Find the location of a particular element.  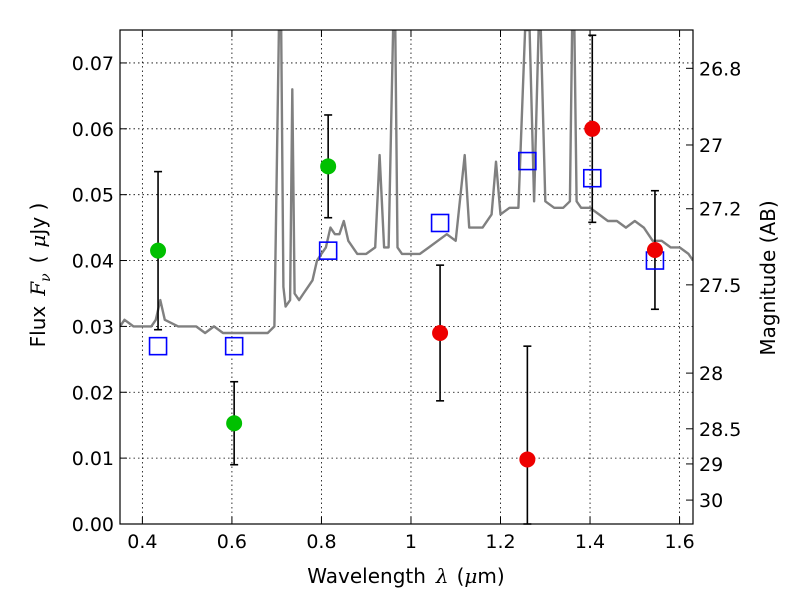

y-axis-label-symbol: F is located at coordinates (38, 289).